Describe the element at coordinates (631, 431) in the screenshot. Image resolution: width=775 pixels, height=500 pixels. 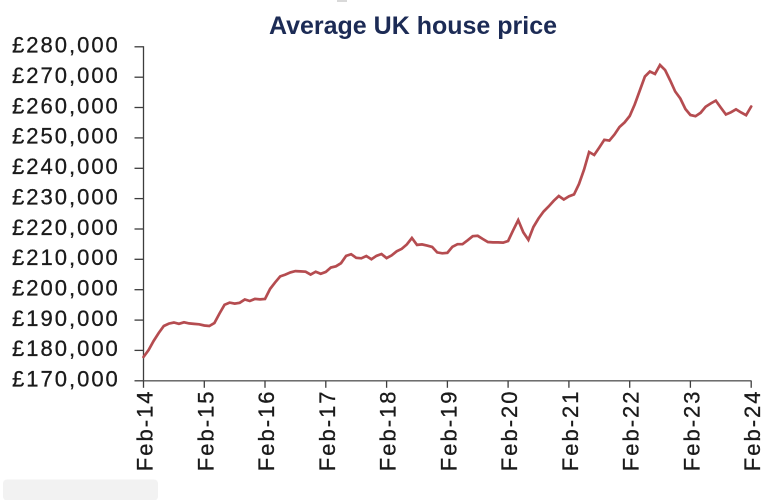
I see `svg-text: Feb-22` at that location.